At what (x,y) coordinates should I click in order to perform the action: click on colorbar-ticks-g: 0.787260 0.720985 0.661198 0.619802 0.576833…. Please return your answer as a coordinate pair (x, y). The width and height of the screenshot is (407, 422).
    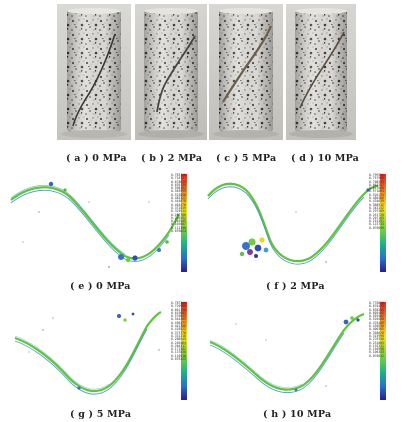
    Looking at the image, I should click on (178, 331).